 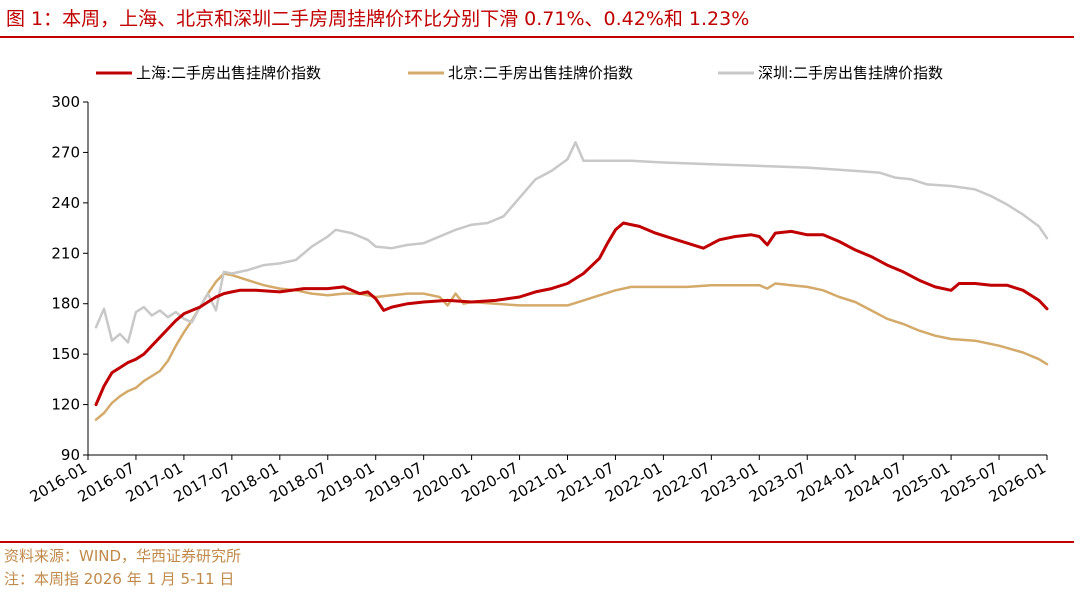 What do you see at coordinates (537, 37) in the screenshot?
I see `title-divider` at bounding box center [537, 37].